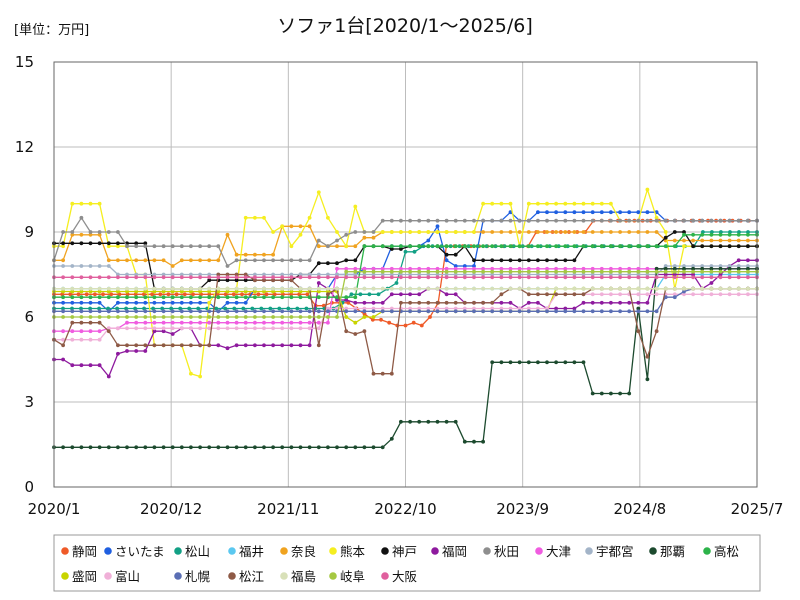 The width and height of the screenshot is (800, 600). What do you see at coordinates (405, 300) in the screenshot?
I see `series-札幌` at bounding box center [405, 300].